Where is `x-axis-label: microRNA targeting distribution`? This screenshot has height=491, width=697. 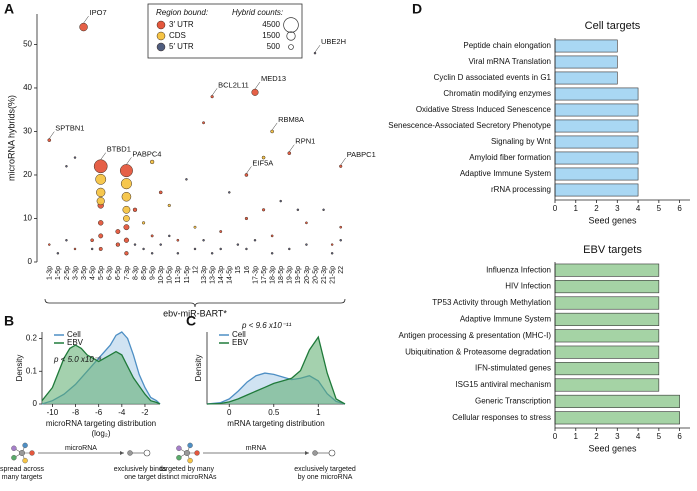
x-axis-label: microRNA targeting distribution is located at coordinates (101, 423).